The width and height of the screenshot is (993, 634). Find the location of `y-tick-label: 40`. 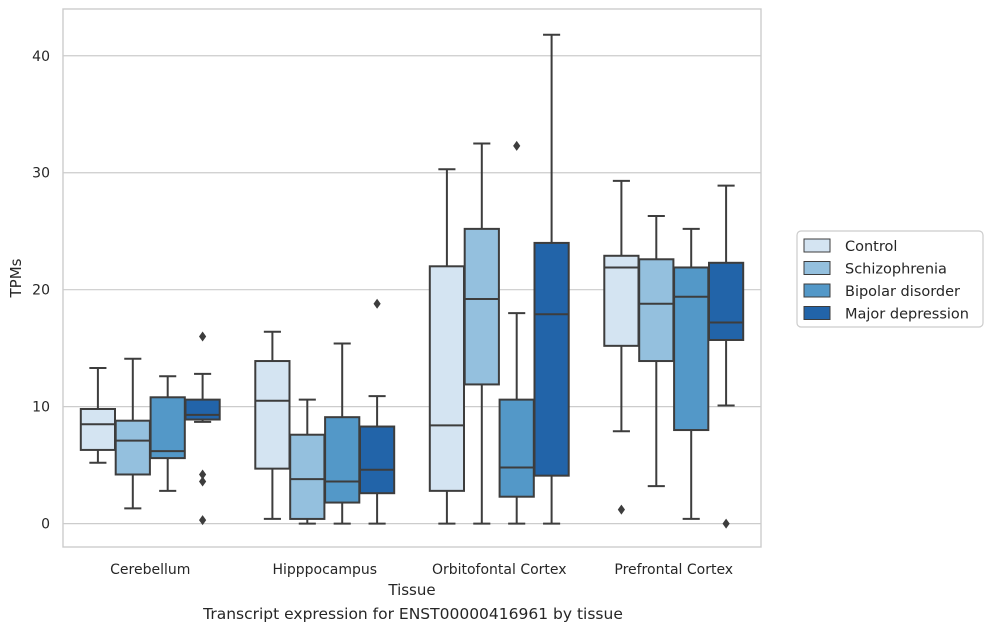

y-tick-label: 40 is located at coordinates (41, 57).